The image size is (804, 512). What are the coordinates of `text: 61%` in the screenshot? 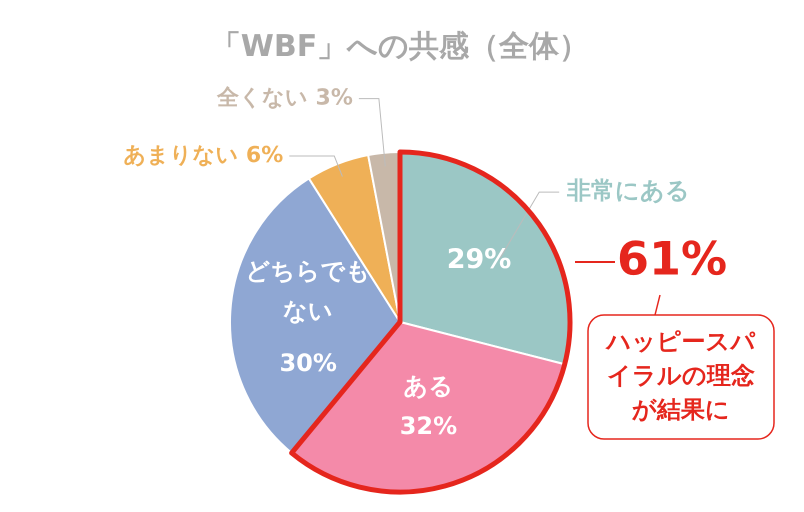 It's located at (672, 259).